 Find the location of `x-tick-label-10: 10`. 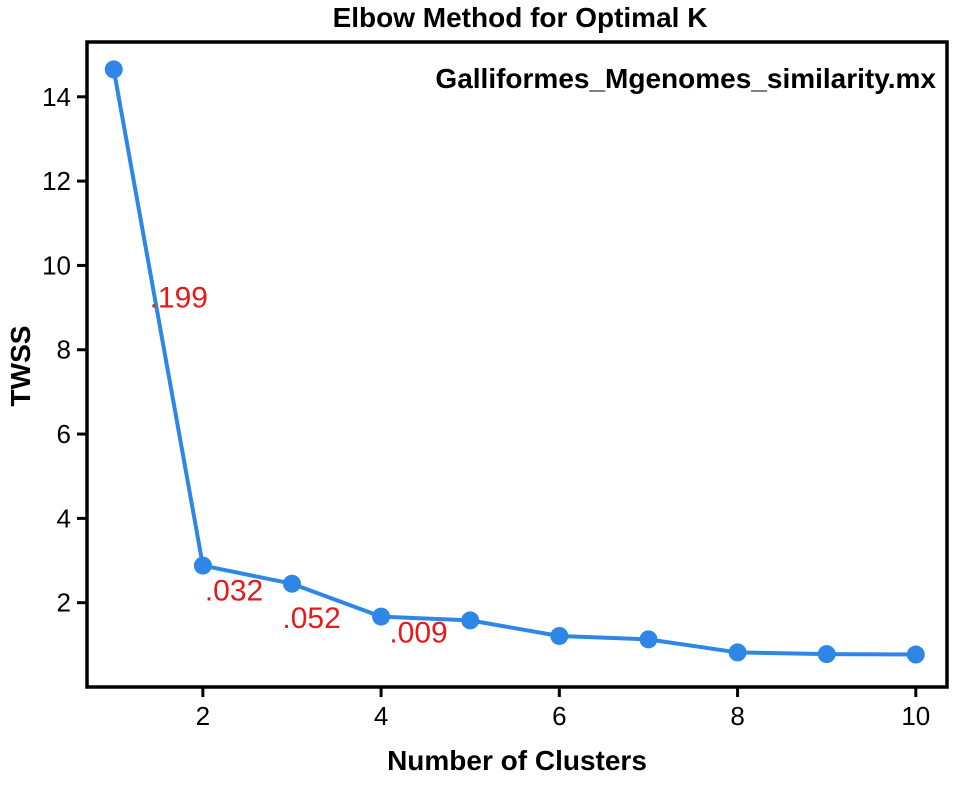

x-tick-label-10: 10 is located at coordinates (915, 716).